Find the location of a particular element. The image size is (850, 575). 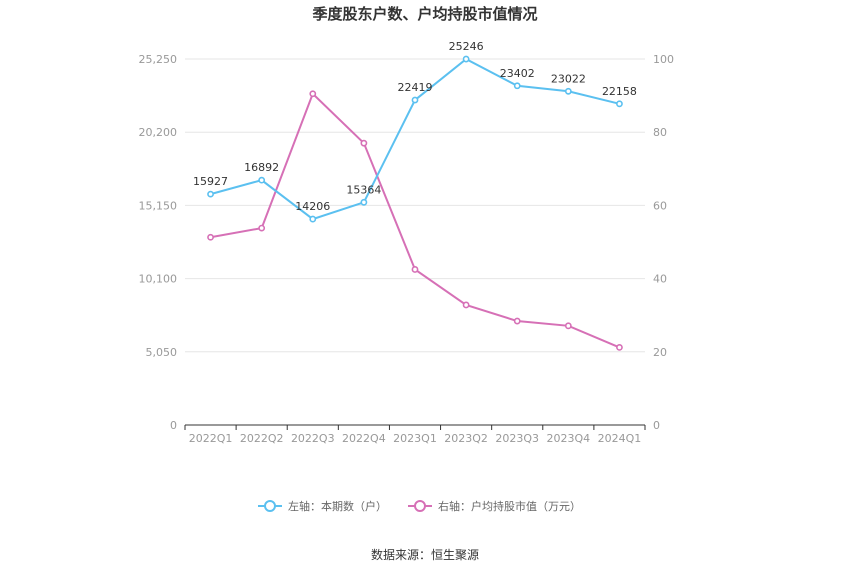

legend-item: 左轴：本期数（户） is located at coordinates (322, 506).